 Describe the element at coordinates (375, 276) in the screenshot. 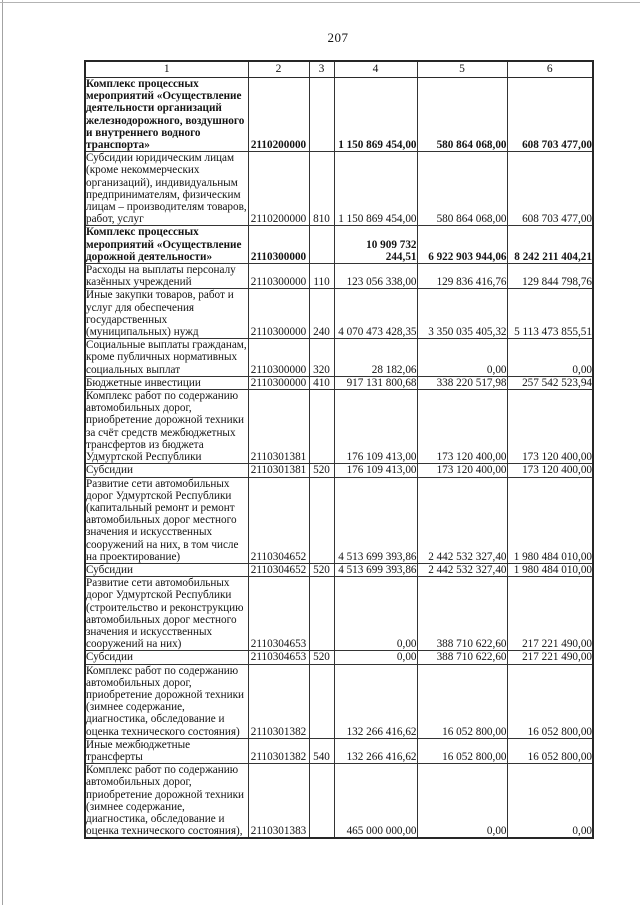

I see `row-amount-1-cell: 123 056 338,00` at that location.